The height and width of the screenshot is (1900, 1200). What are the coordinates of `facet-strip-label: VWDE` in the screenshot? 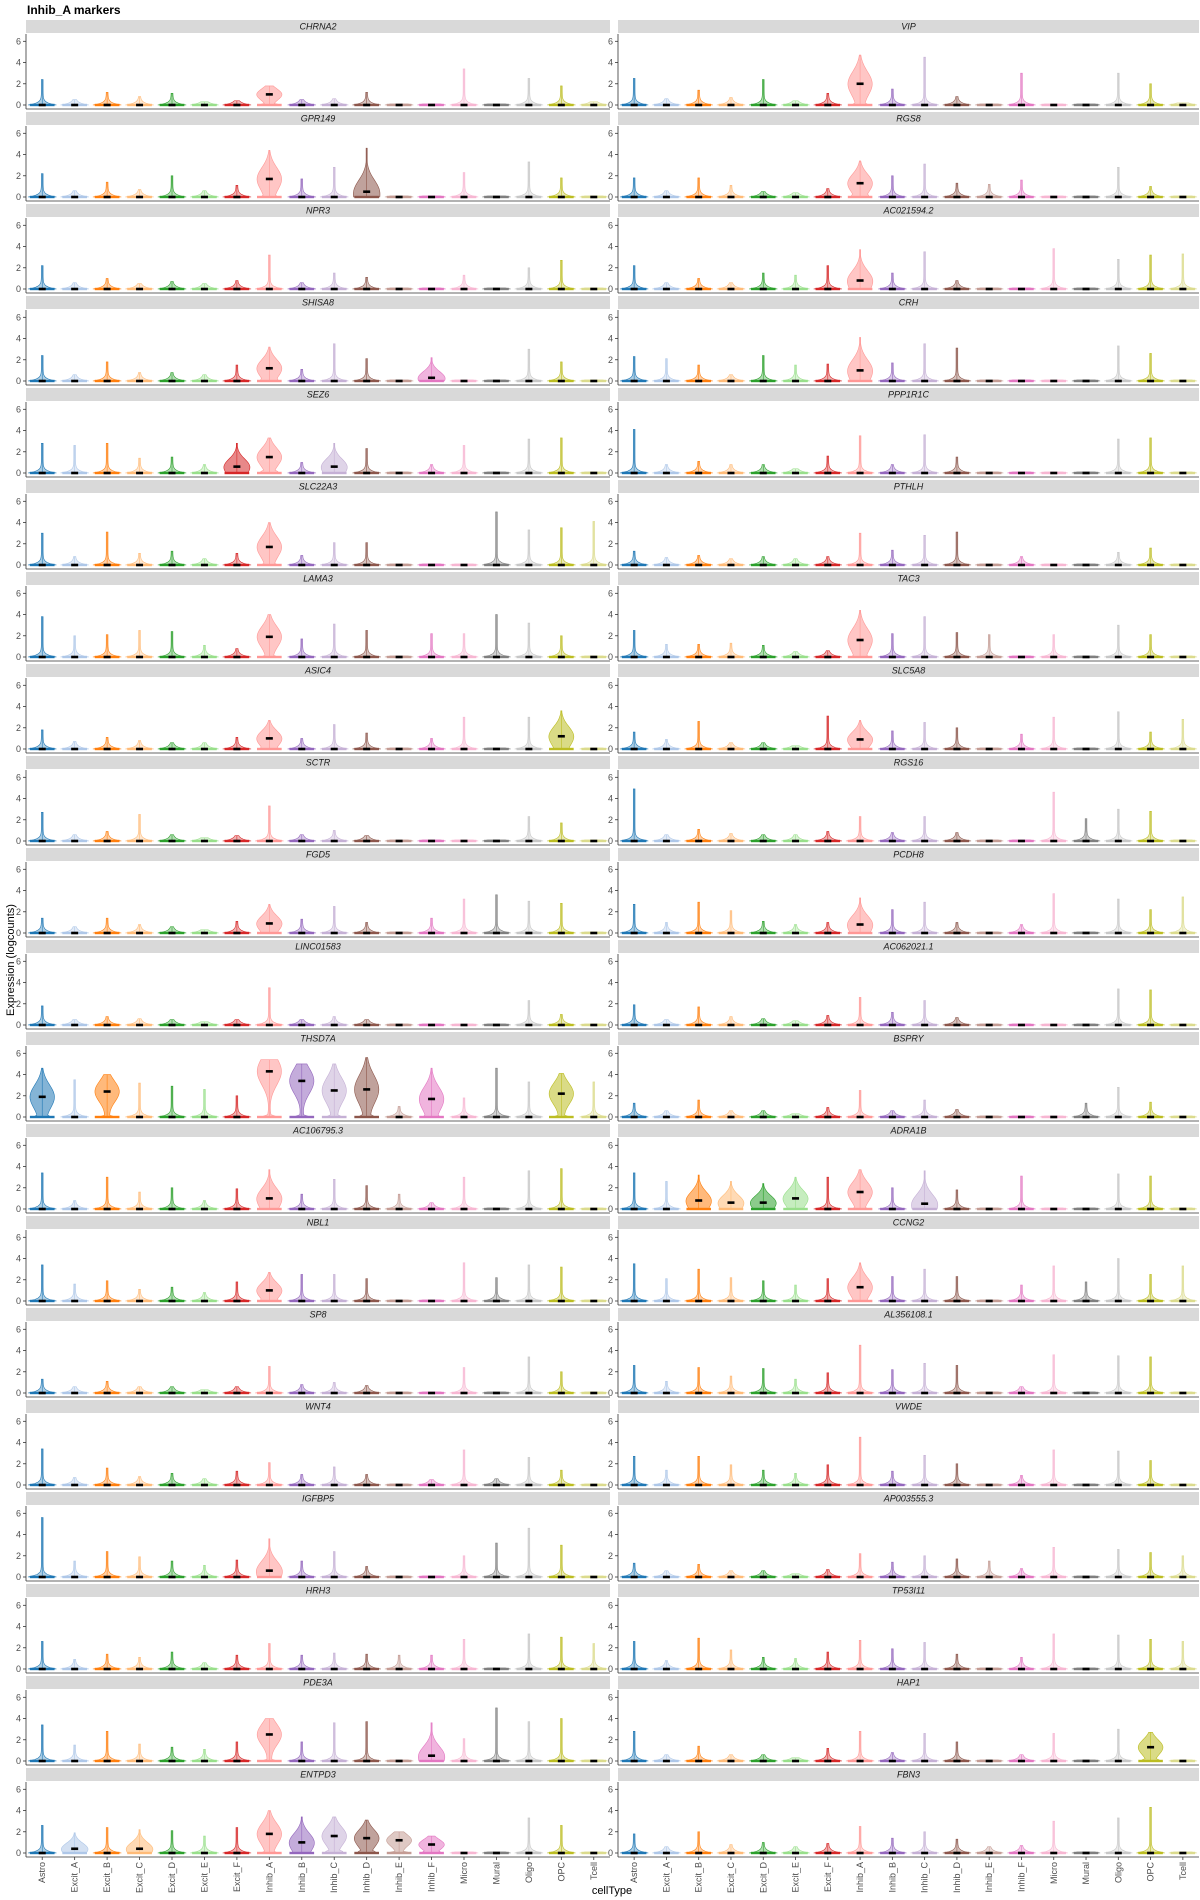 It's located at (909, 1407).